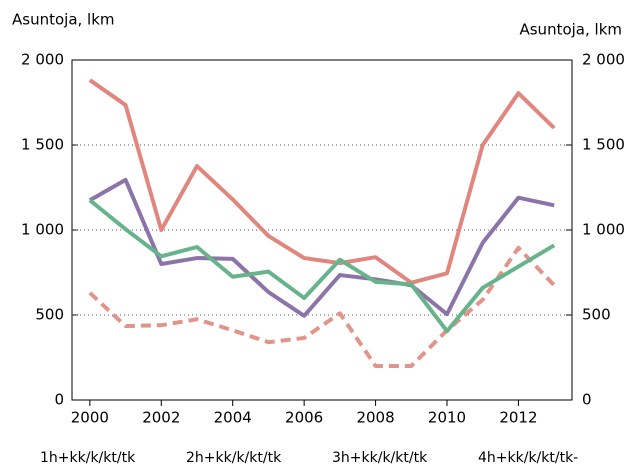 The height and width of the screenshot is (470, 635). Describe the element at coordinates (587, 400) in the screenshot. I see `y2-tick-label: 0` at that location.